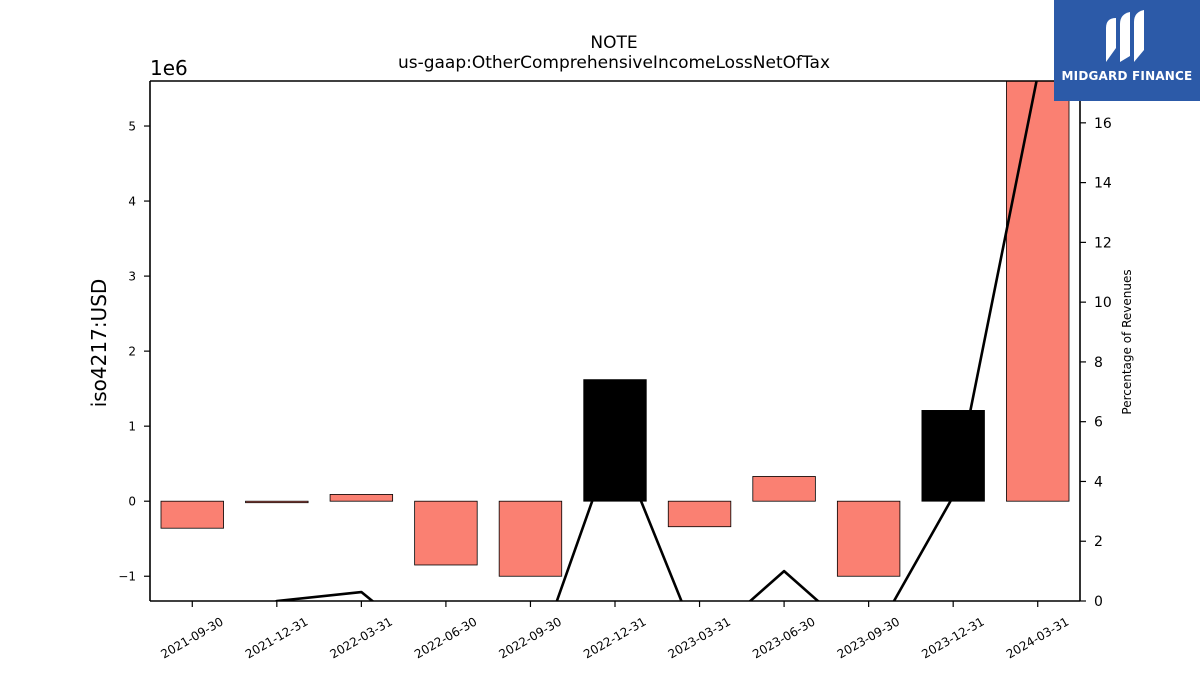 The height and width of the screenshot is (675, 1200). What do you see at coordinates (699, 637) in the screenshot?
I see `x-tick-label: 2023-03-31` at bounding box center [699, 637].